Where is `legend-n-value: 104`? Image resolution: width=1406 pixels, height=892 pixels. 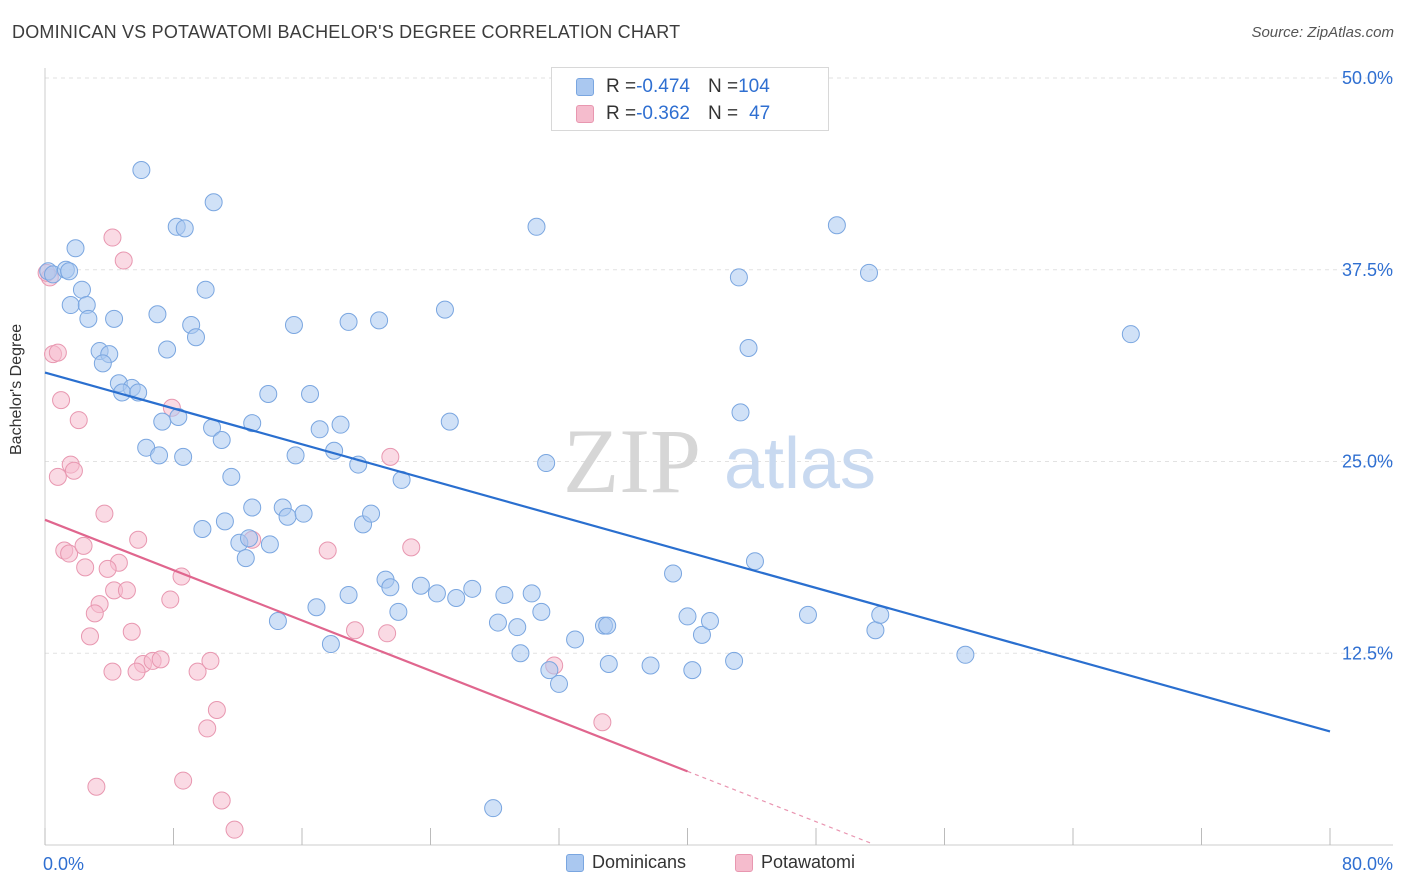
legend-n-value: 104 is located at coordinates (754, 86).